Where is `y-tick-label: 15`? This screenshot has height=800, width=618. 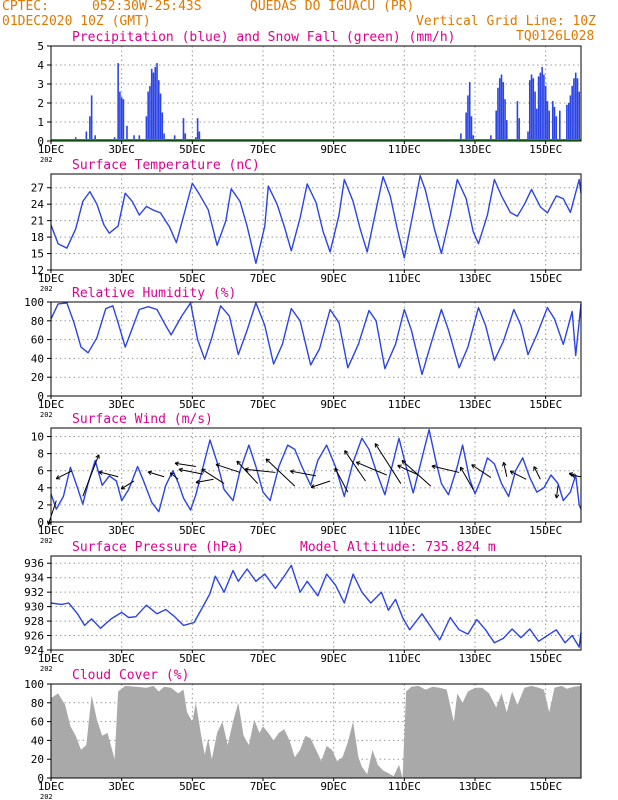 y-tick-label: 15 is located at coordinates (37, 254).